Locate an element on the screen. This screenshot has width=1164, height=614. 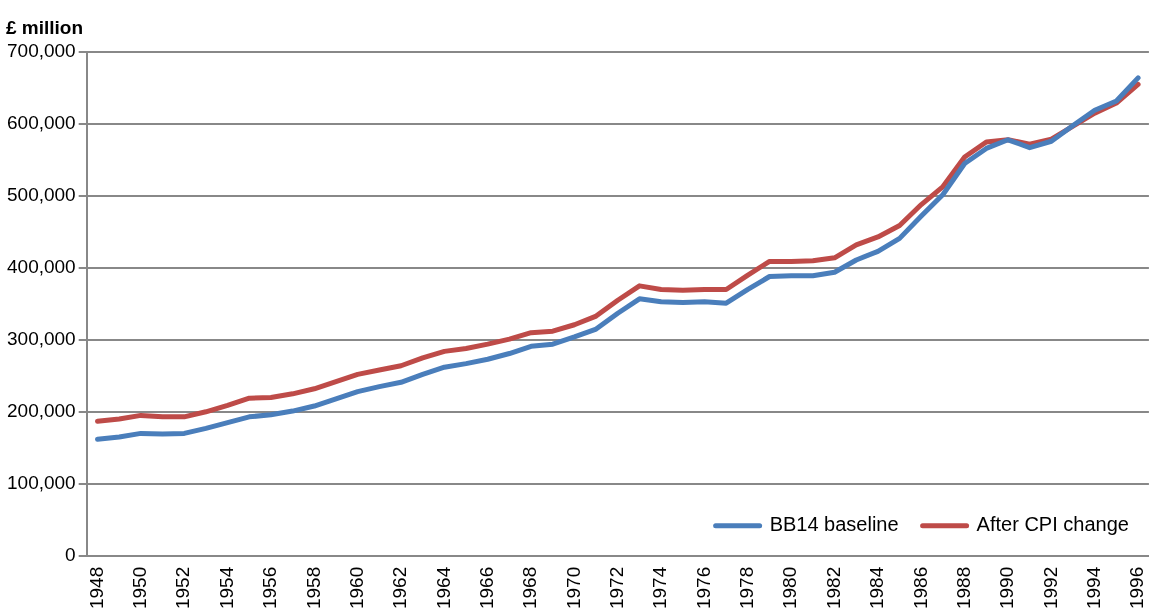
y-tick-label: 200,000 is located at coordinates (41, 411).